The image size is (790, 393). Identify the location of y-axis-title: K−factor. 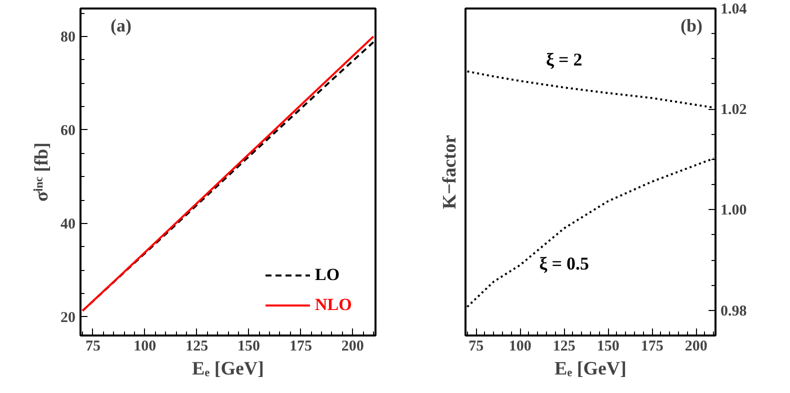
(450, 172).